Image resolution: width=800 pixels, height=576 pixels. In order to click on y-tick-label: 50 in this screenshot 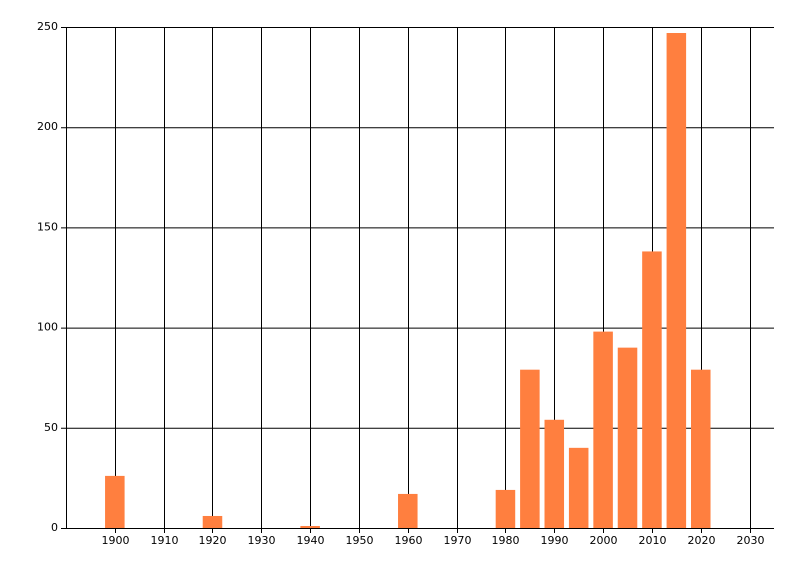, I will do `click(51, 427)`.